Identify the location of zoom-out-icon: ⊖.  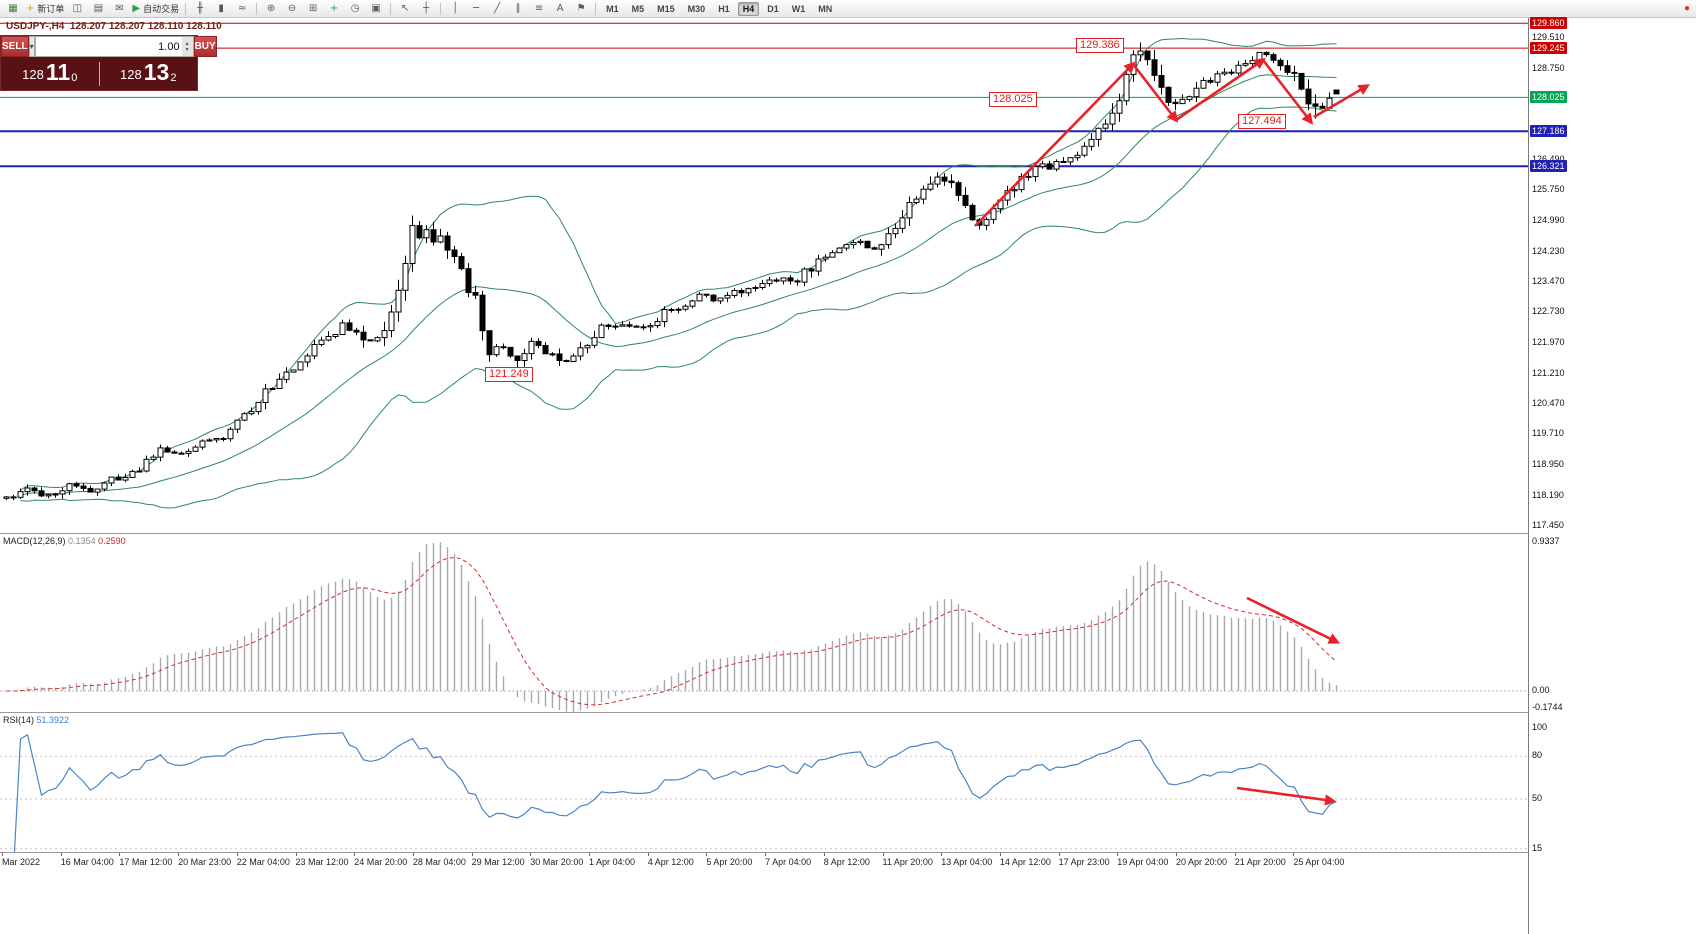
(292, 8).